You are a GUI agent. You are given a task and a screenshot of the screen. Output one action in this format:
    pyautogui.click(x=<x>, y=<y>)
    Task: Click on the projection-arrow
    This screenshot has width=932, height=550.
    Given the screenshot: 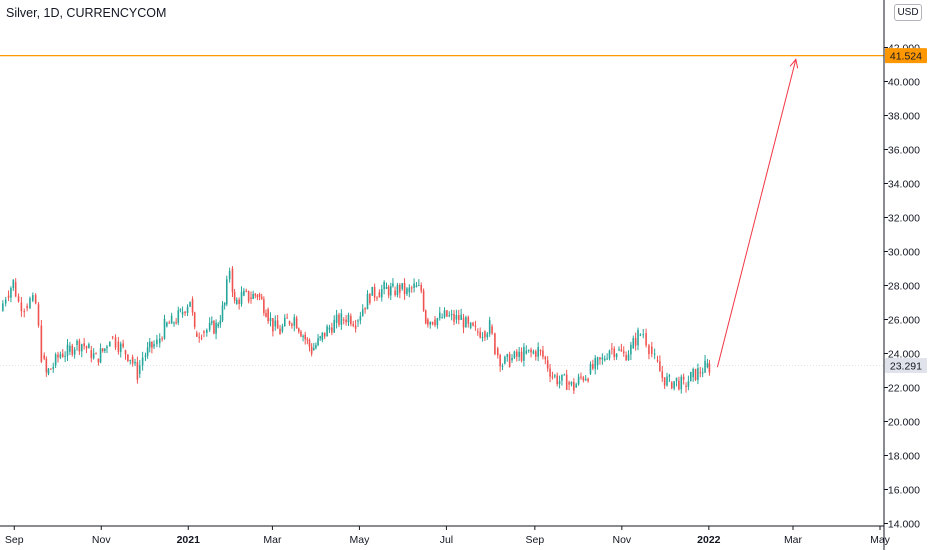 What is the action you would take?
    pyautogui.click(x=757, y=213)
    